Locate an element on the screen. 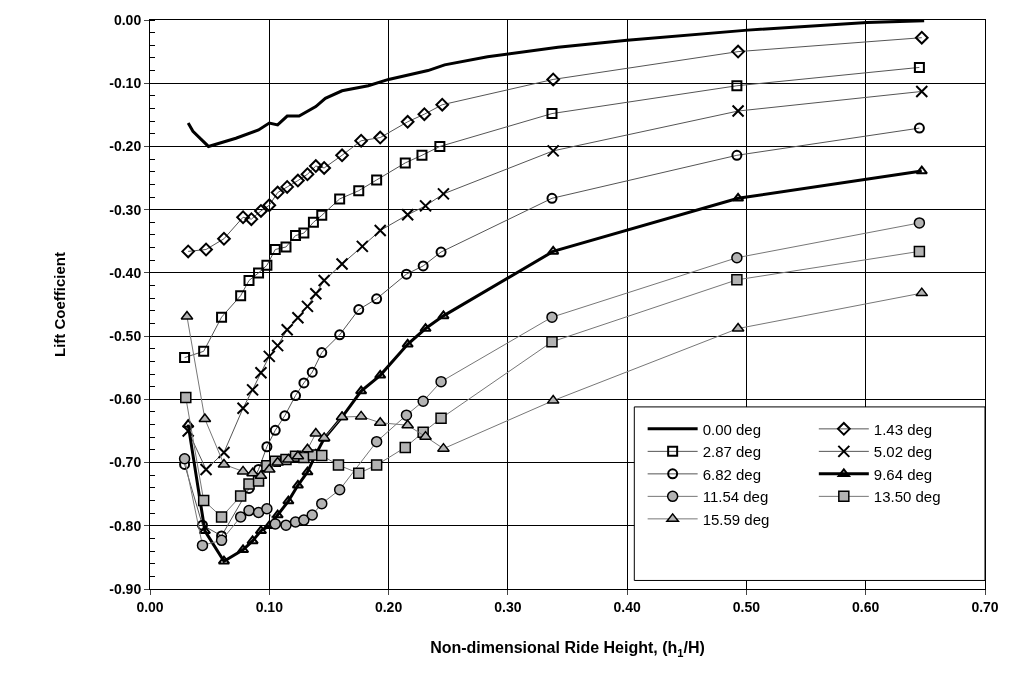 The height and width of the screenshot is (699, 1011). y-tick-label: -0.40 is located at coordinates (125, 272).